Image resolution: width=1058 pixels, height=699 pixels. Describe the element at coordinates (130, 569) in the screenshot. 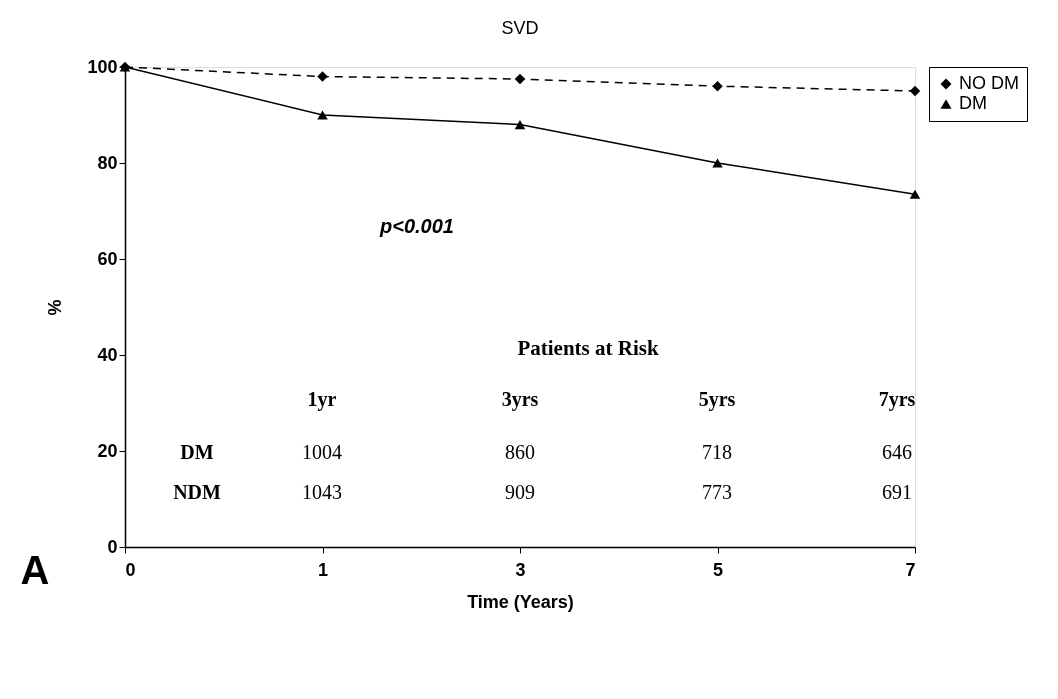

I see `x-tick-label: 0` at that location.